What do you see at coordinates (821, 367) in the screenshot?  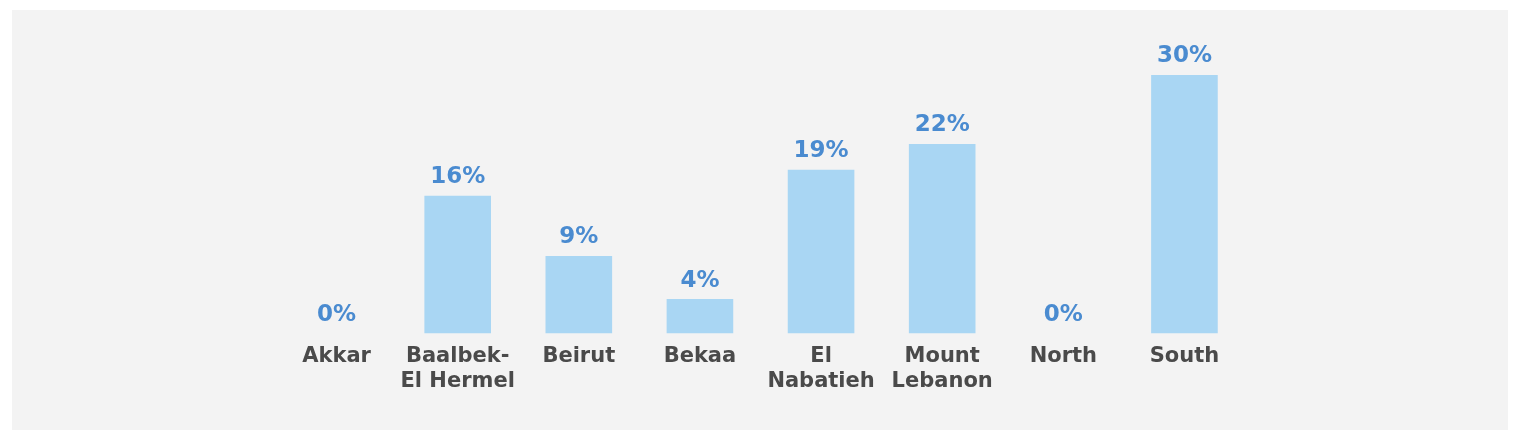 I see `x-tick-label: El Nabatieh` at bounding box center [821, 367].